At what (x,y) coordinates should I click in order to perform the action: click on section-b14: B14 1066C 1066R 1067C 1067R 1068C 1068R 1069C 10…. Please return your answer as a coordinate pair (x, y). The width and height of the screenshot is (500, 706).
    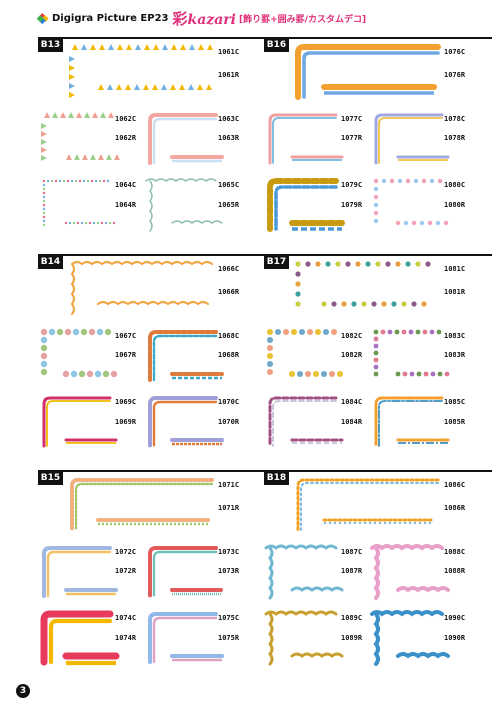
    Looking at the image, I should click on (152, 365).